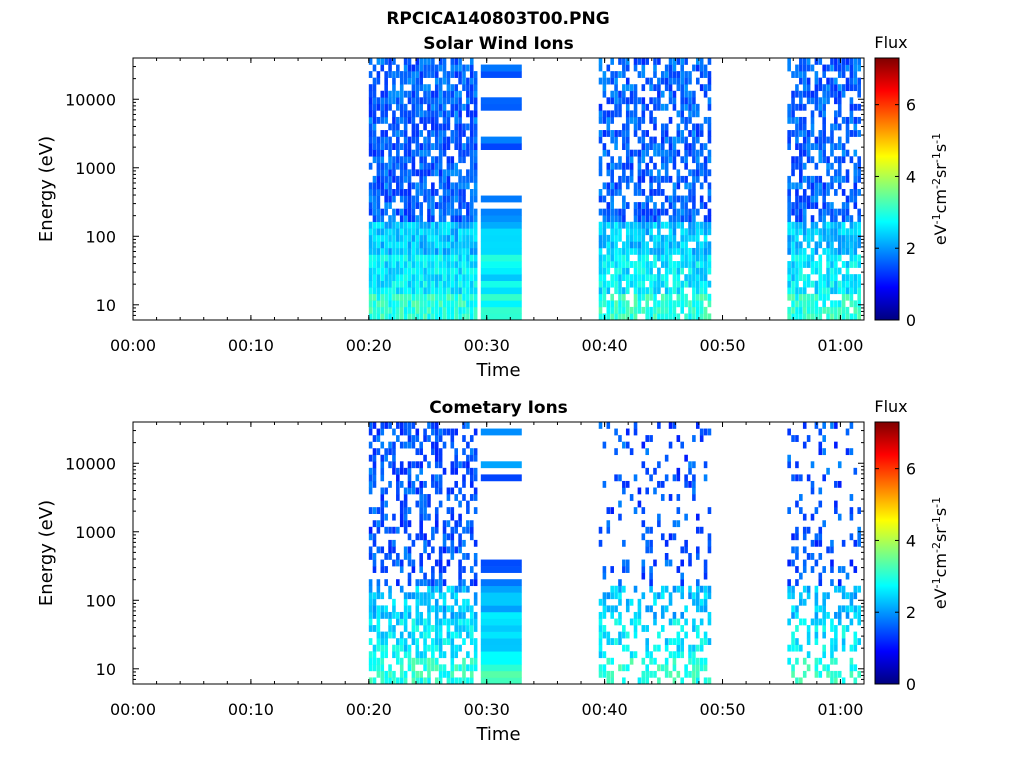 The image size is (1024, 768). I want to click on x-tick-label: 01:00, so click(840, 709).